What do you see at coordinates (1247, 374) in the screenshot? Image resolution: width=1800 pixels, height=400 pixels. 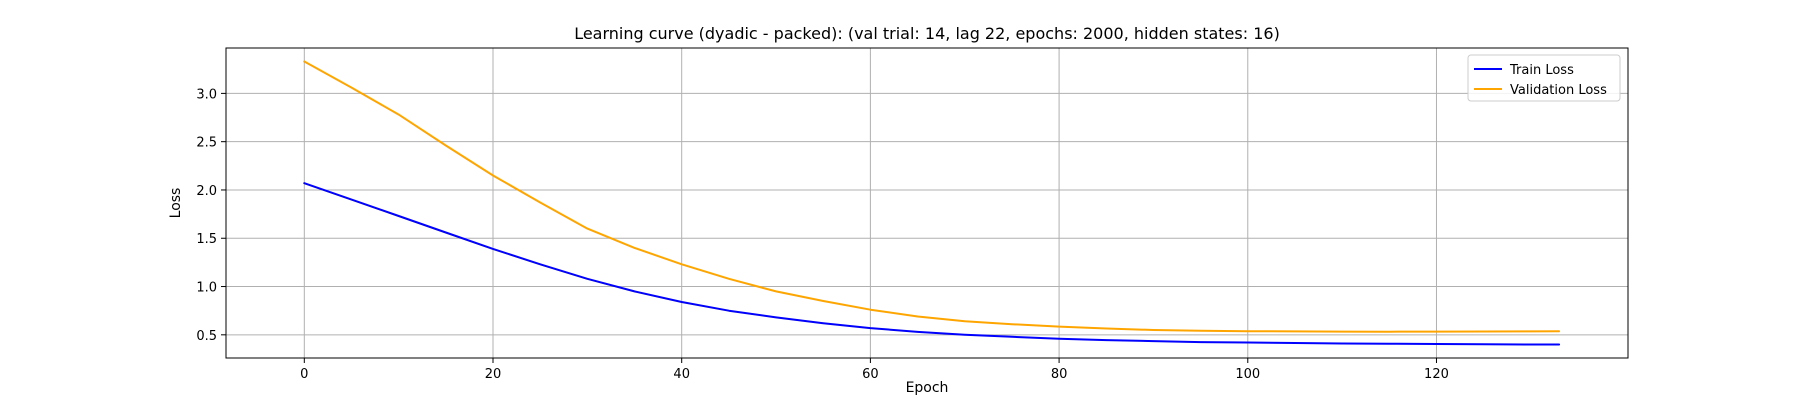 I see `x-tick-label: 100` at bounding box center [1247, 374].